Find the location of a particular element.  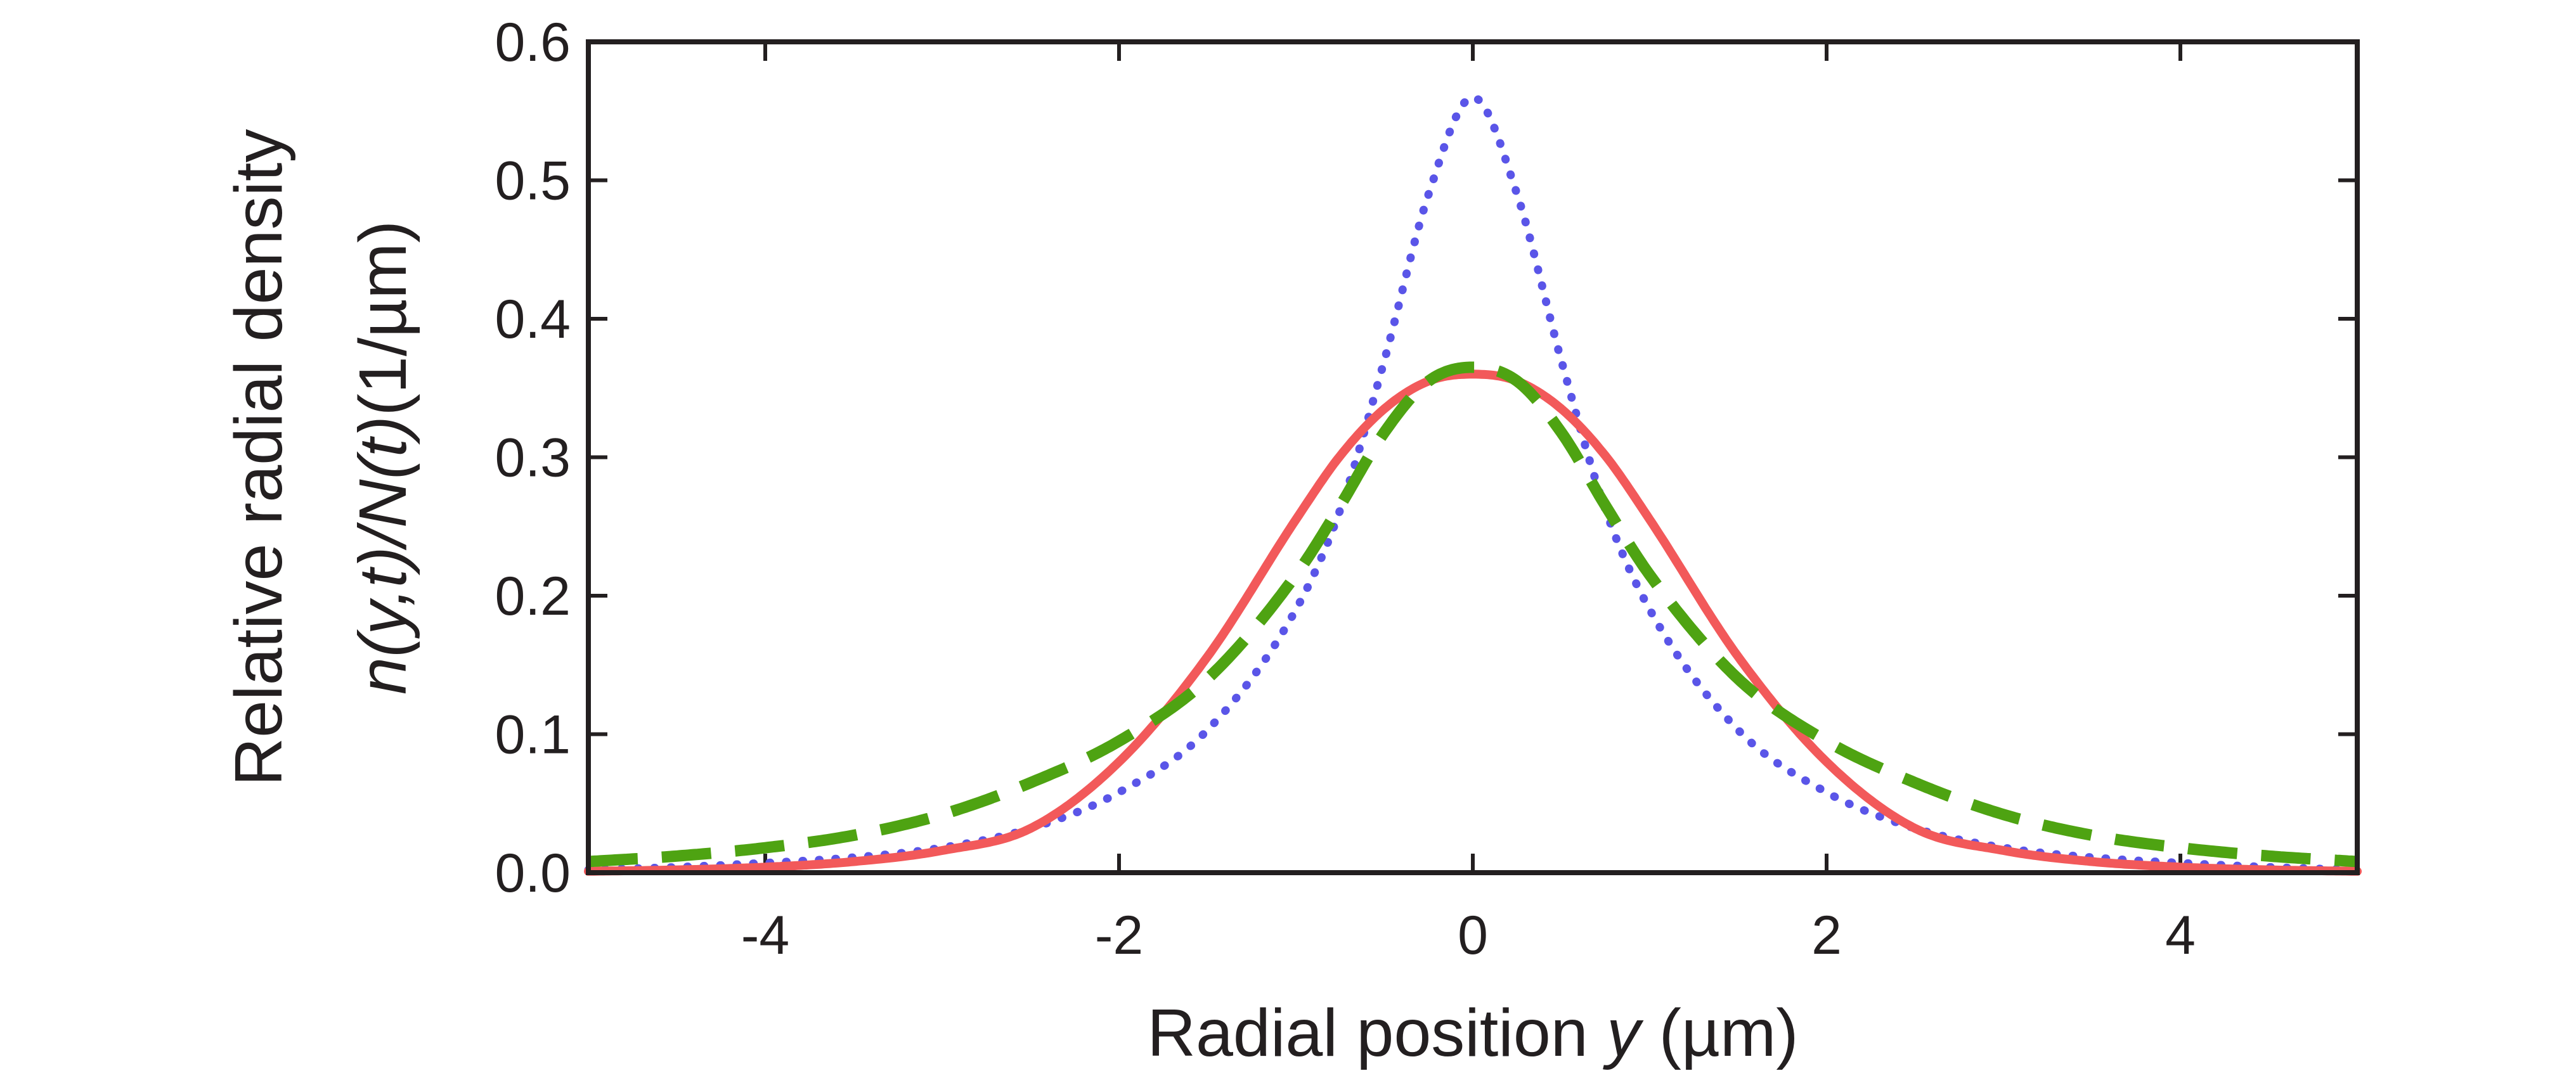

x-axis-title-units: (µm) is located at coordinates (1719, 1033).